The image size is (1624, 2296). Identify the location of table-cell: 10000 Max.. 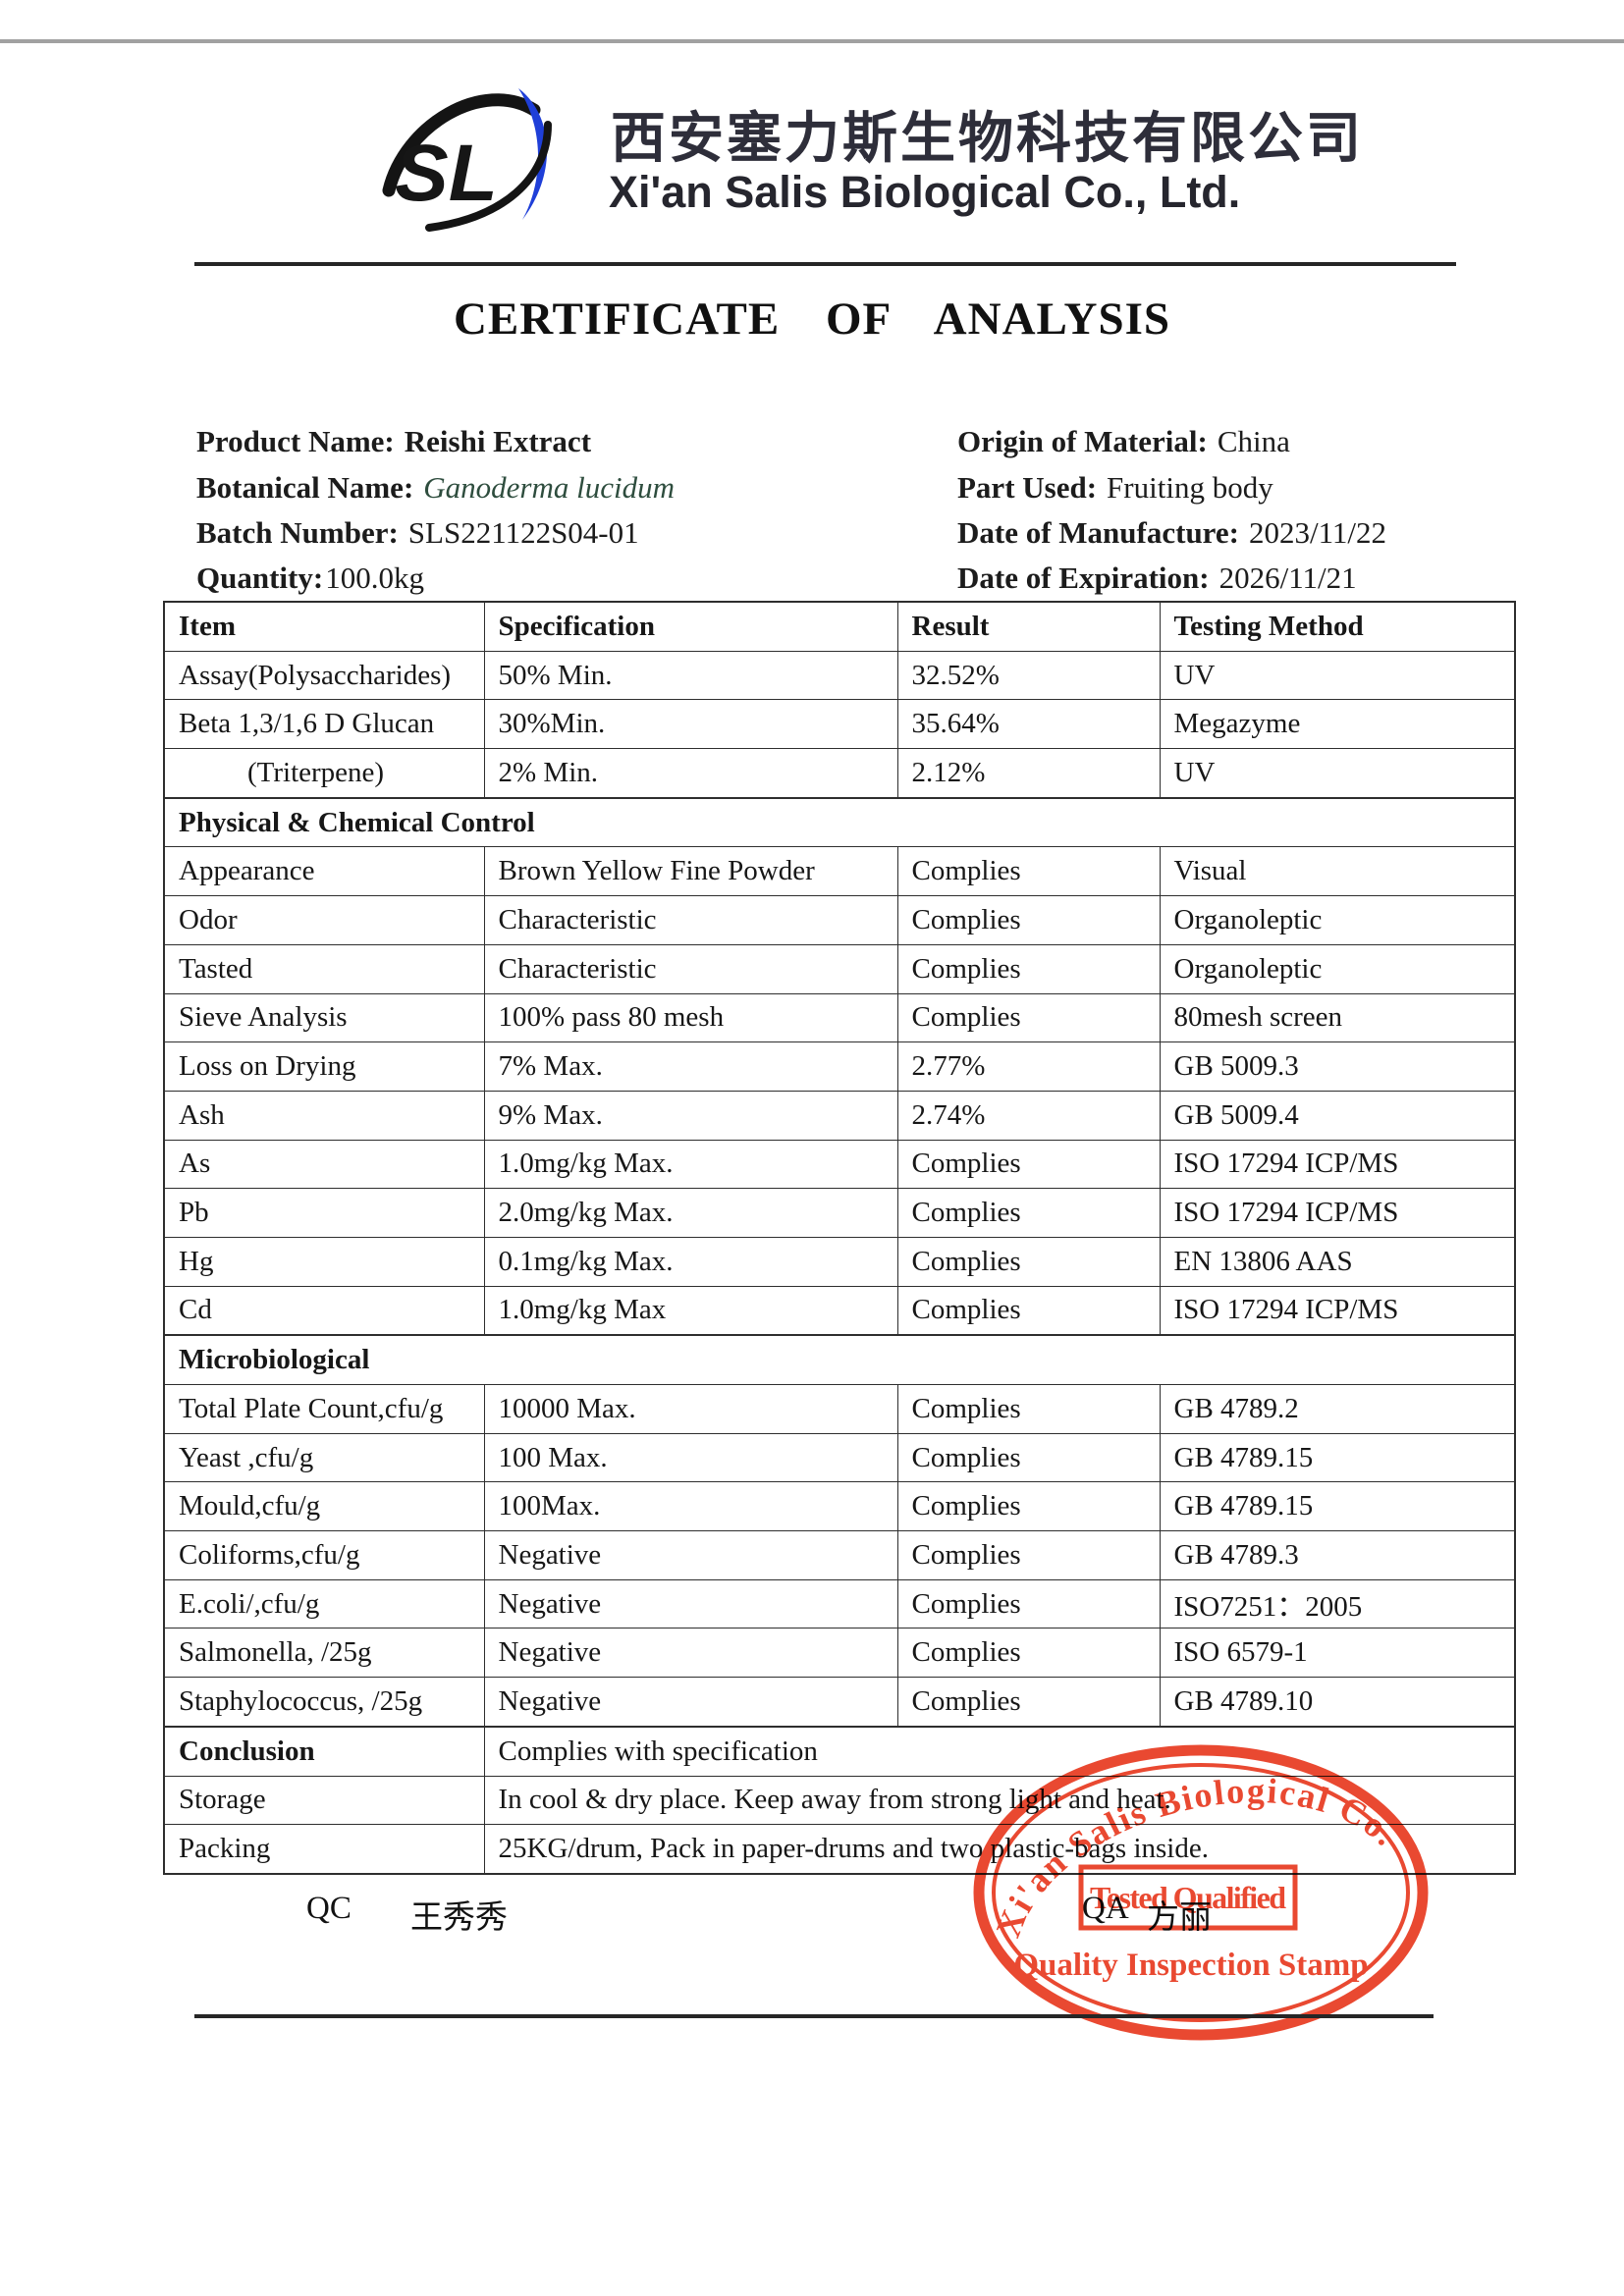
(690, 1409).